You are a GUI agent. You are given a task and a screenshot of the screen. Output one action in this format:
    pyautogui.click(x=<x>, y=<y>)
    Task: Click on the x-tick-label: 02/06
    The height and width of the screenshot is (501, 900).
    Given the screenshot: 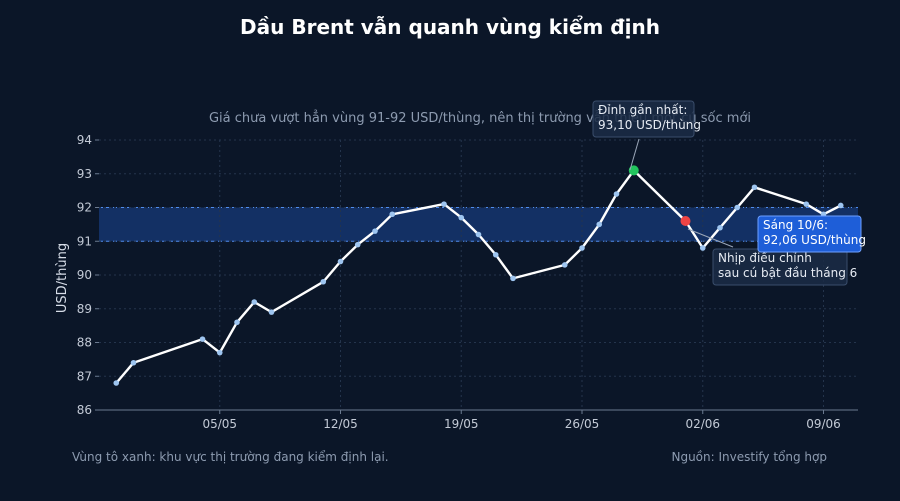 What is the action you would take?
    pyautogui.click(x=702, y=424)
    